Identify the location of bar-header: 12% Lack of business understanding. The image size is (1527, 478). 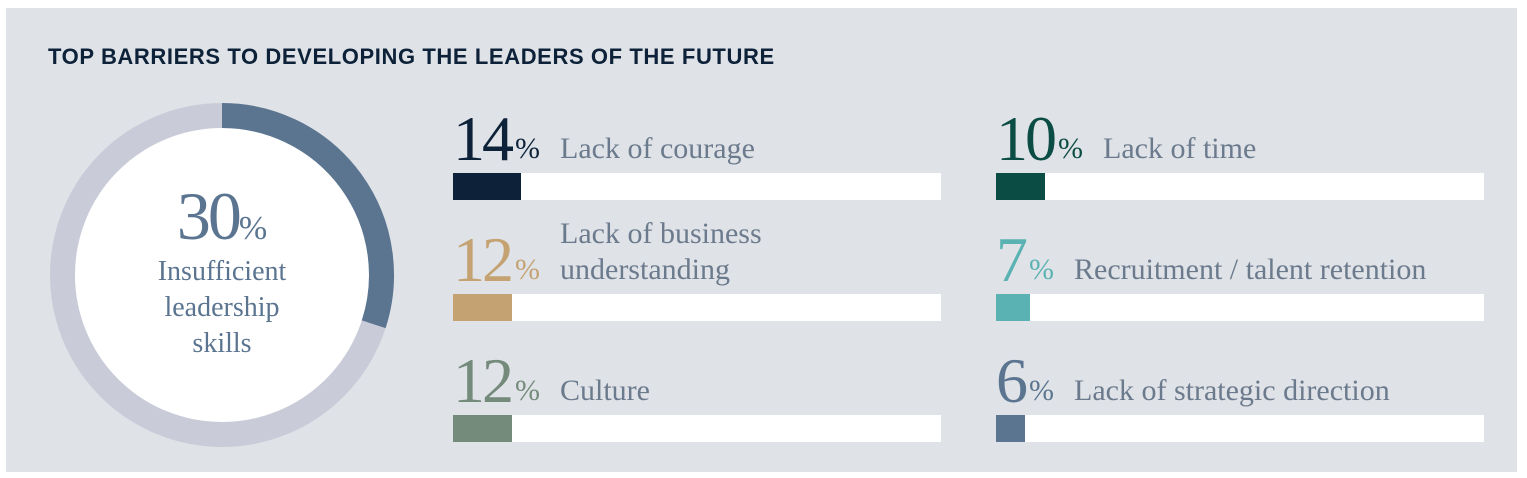
(631, 255).